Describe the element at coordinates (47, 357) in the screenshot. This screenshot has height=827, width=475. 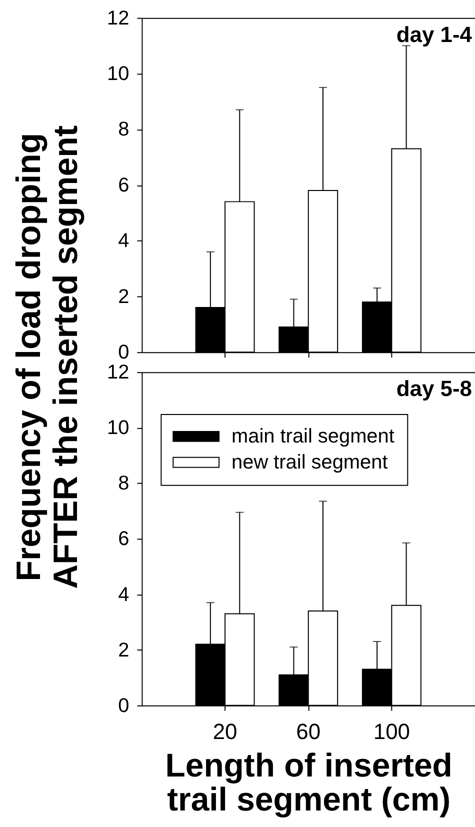
I see `y-axis-title: Frequency of load dropping AFTER the inserted segment` at that location.